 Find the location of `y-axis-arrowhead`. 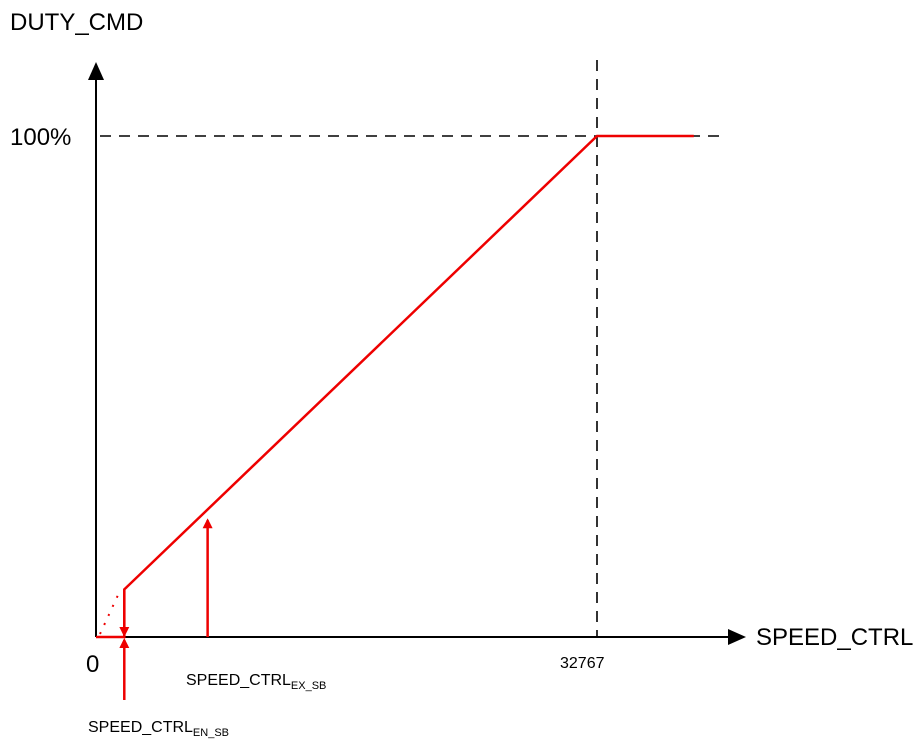

y-axis-arrowhead is located at coordinates (96, 71).